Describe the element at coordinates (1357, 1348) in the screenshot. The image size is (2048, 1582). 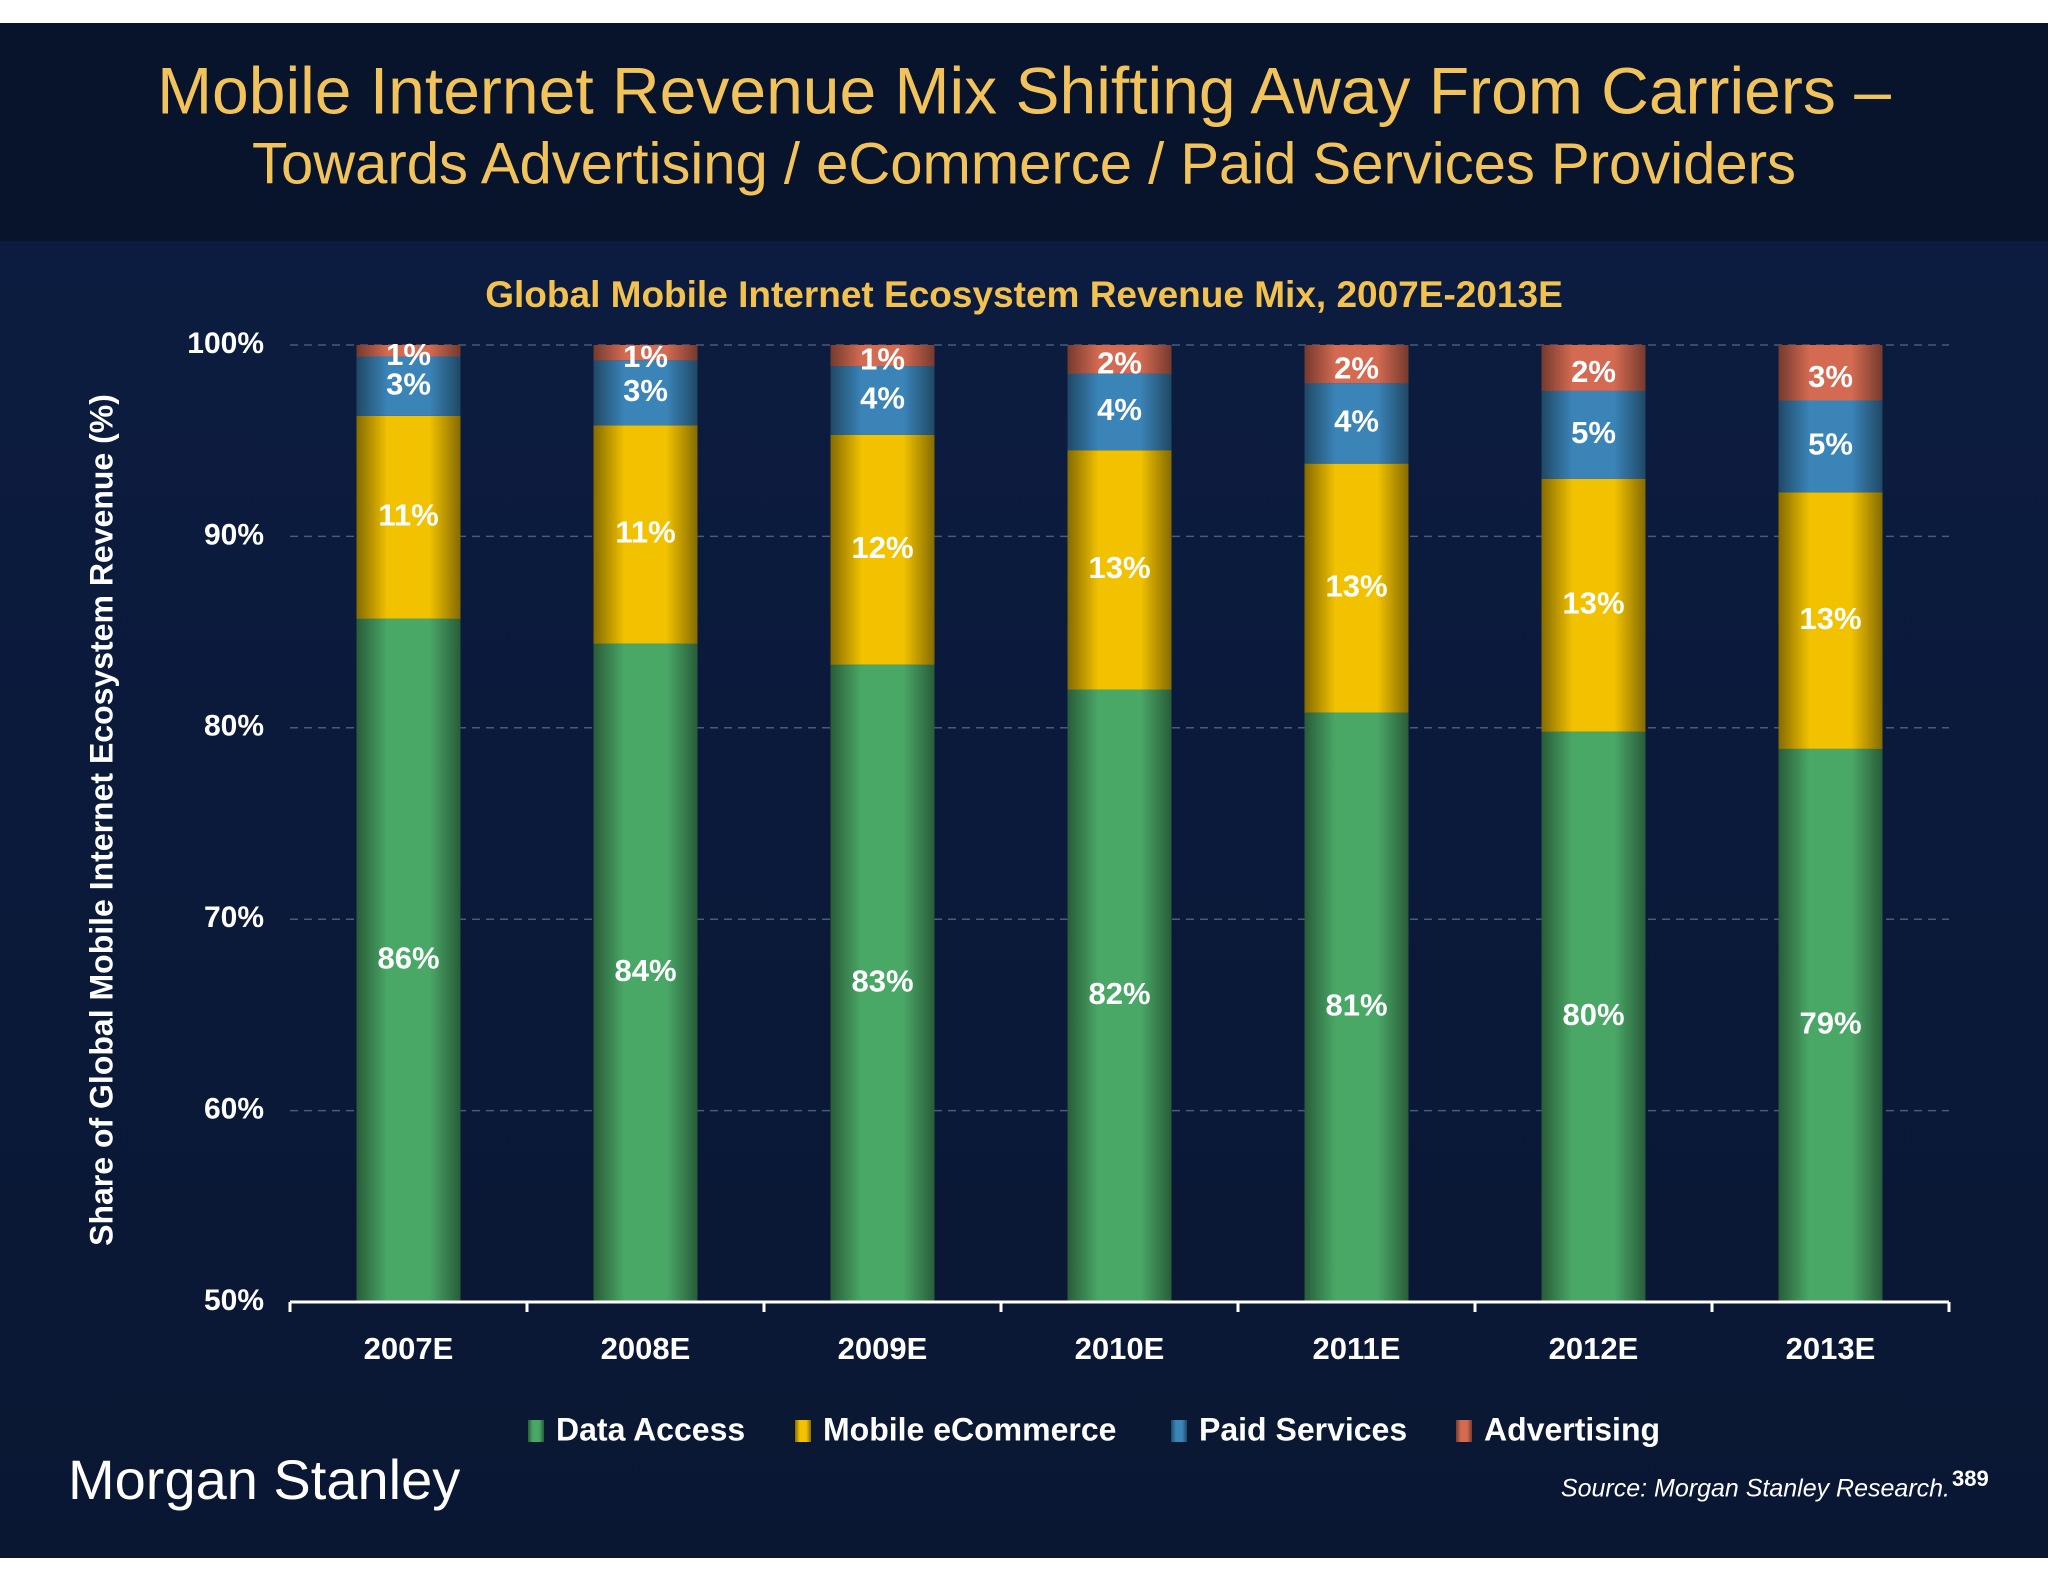
I see `x-tick-label: 2011E` at that location.